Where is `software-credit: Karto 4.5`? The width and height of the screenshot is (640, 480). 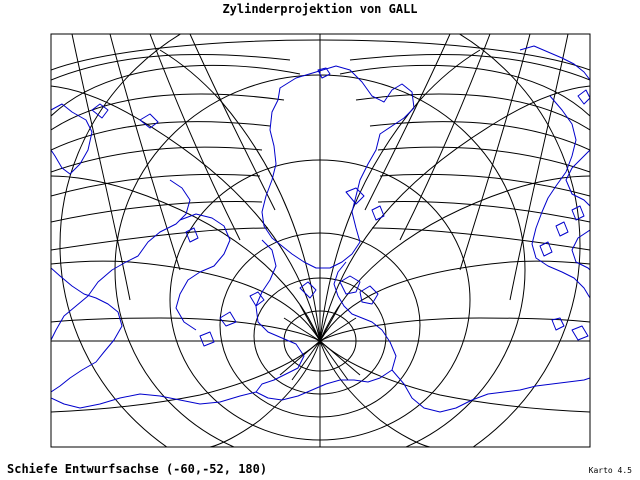
software-credit: Karto 4.5 is located at coordinates (610, 470).